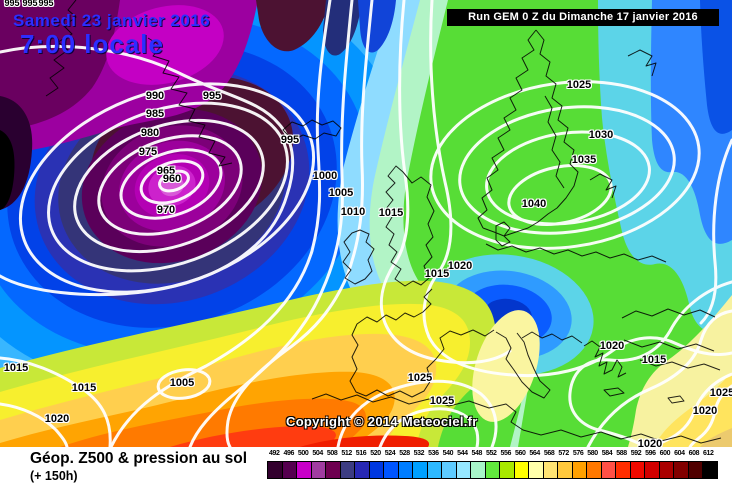 Image resolution: width=732 pixels, height=488 pixels. I want to click on valid-date-label: Samedi 23 janvier 2016, so click(112, 20).